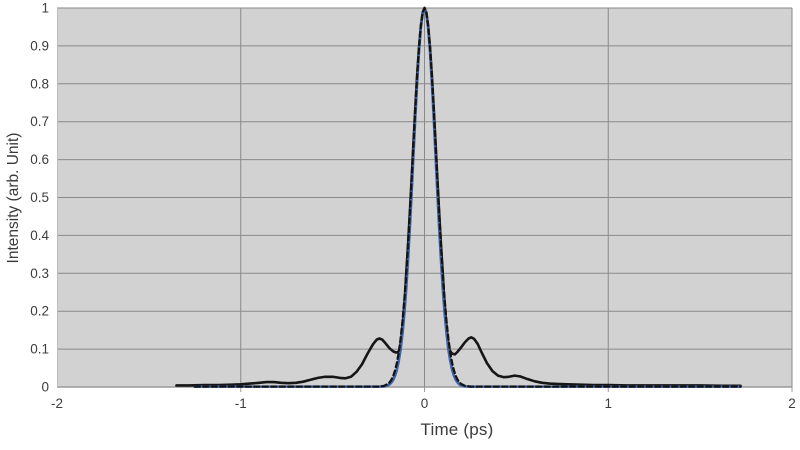 The height and width of the screenshot is (450, 800). What do you see at coordinates (45, 387) in the screenshot?
I see `y-tick-label: 0` at bounding box center [45, 387].